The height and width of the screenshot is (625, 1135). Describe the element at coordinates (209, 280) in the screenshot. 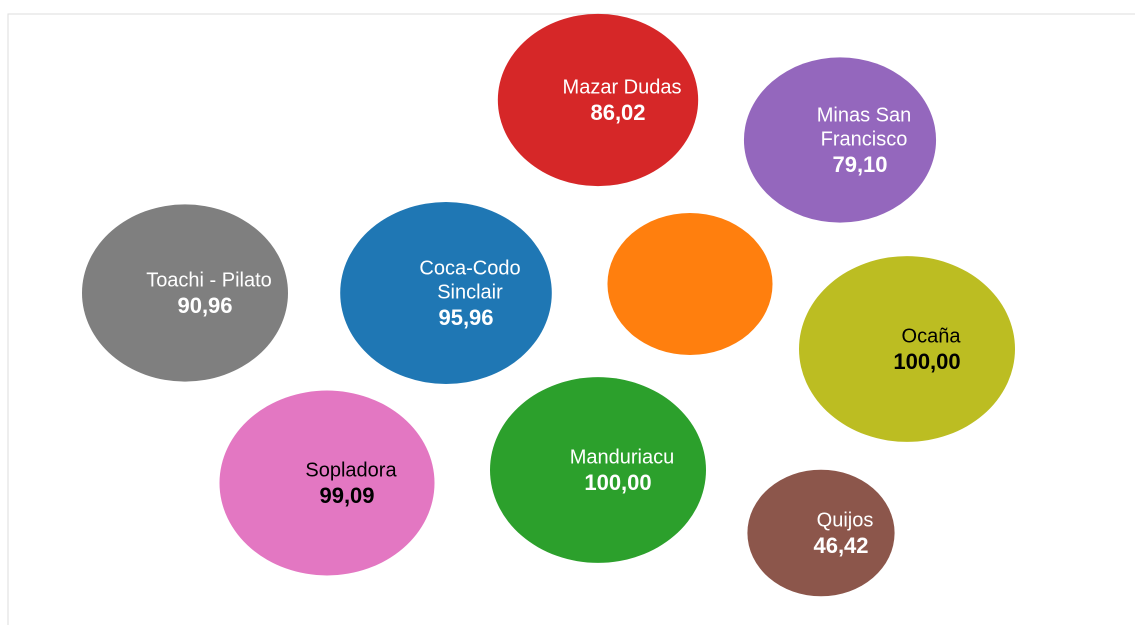

I see `category-label: Toachi - Pilato` at that location.